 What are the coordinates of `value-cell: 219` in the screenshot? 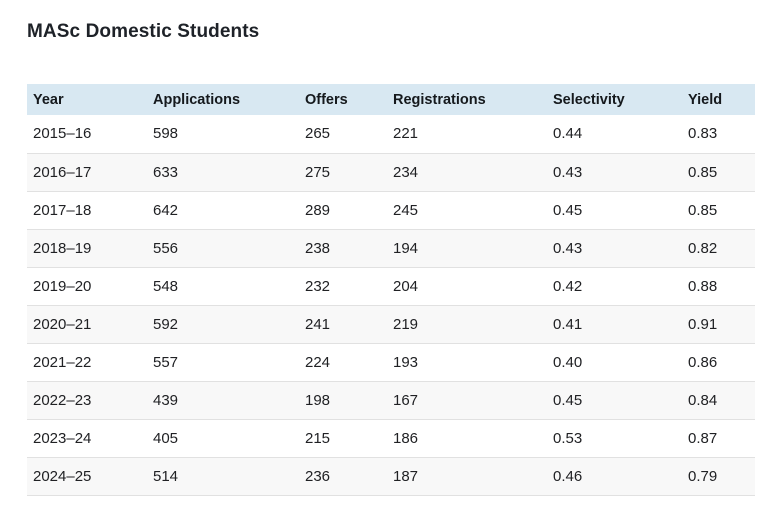 It's located at (467, 324).